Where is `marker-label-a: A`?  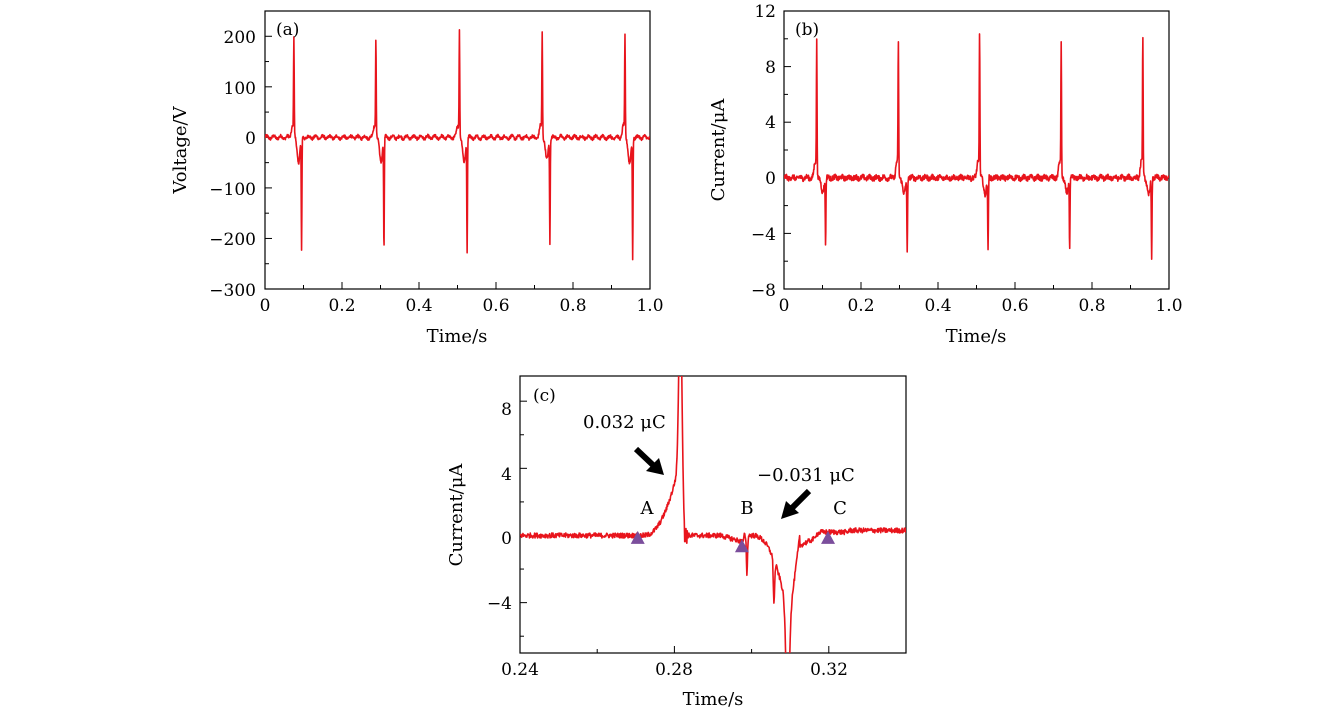
marker-label-a: A is located at coordinates (647, 508).